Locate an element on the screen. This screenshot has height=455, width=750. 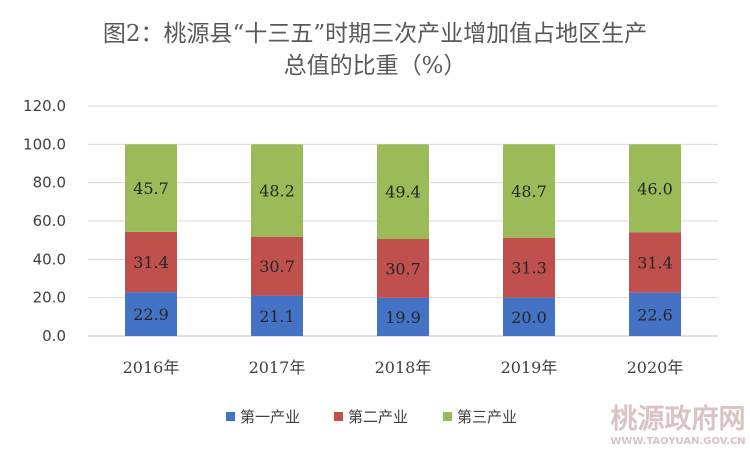
y-tick-label: 120.0 is located at coordinates (44, 106).